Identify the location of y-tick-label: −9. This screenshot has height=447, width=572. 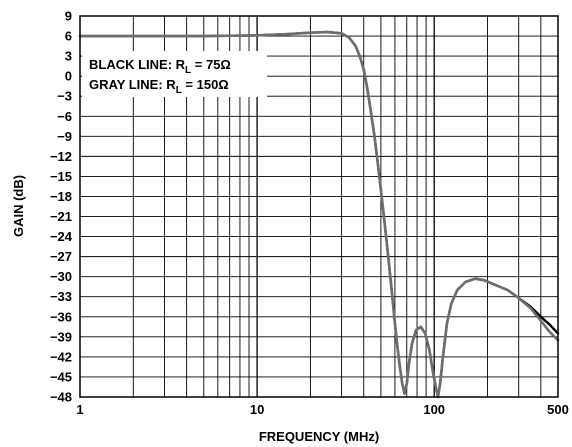
(64, 136).